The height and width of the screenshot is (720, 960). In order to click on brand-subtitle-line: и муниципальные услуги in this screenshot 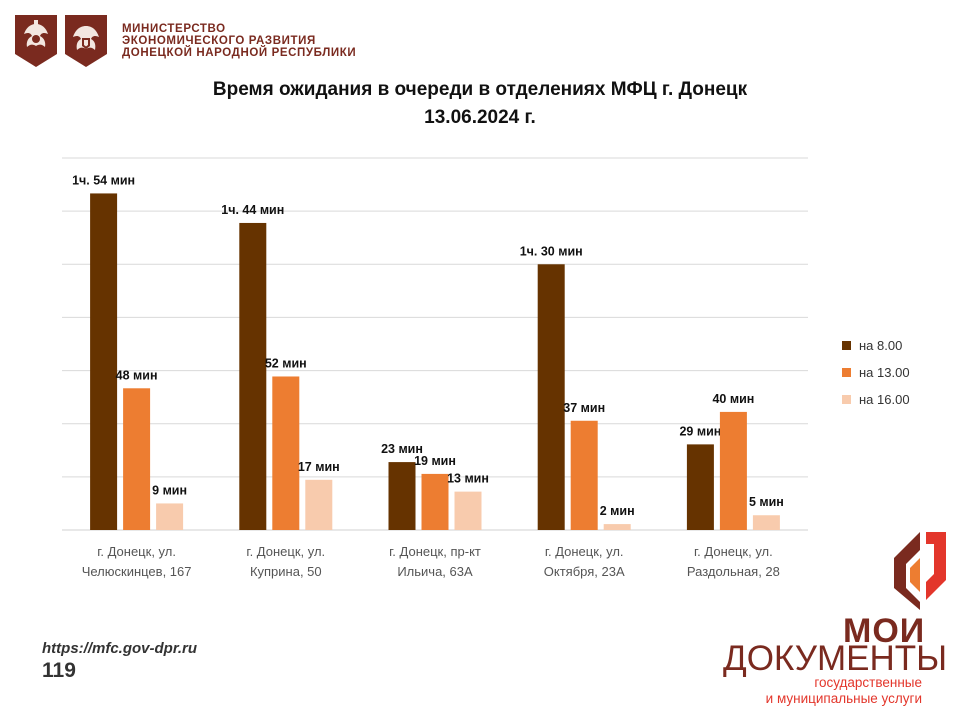, I will do `click(843, 698)`.